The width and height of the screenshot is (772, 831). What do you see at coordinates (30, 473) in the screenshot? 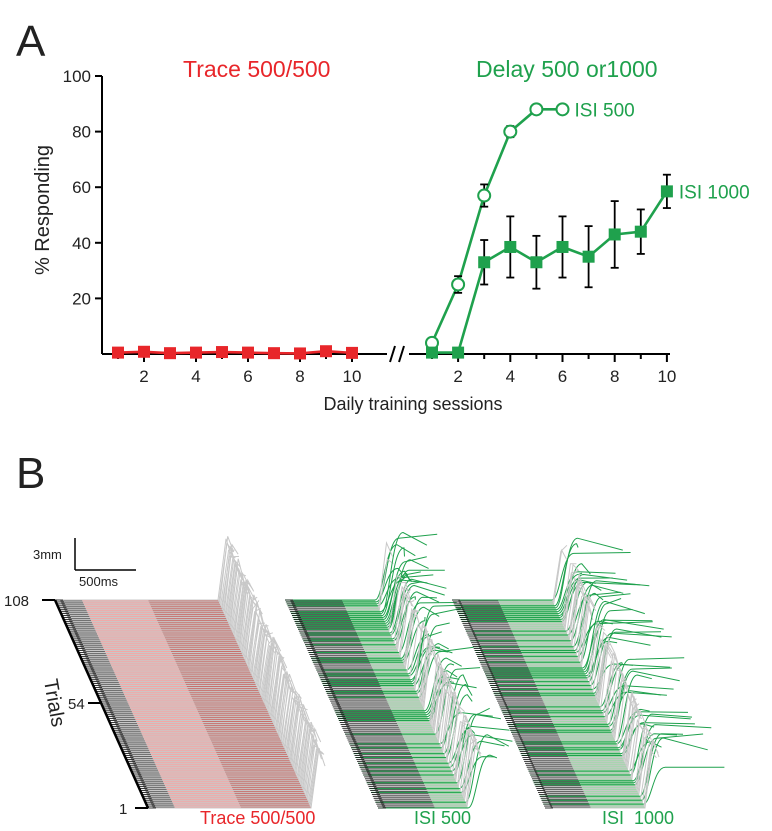
I see `panel-b-letter: B` at bounding box center [30, 473].